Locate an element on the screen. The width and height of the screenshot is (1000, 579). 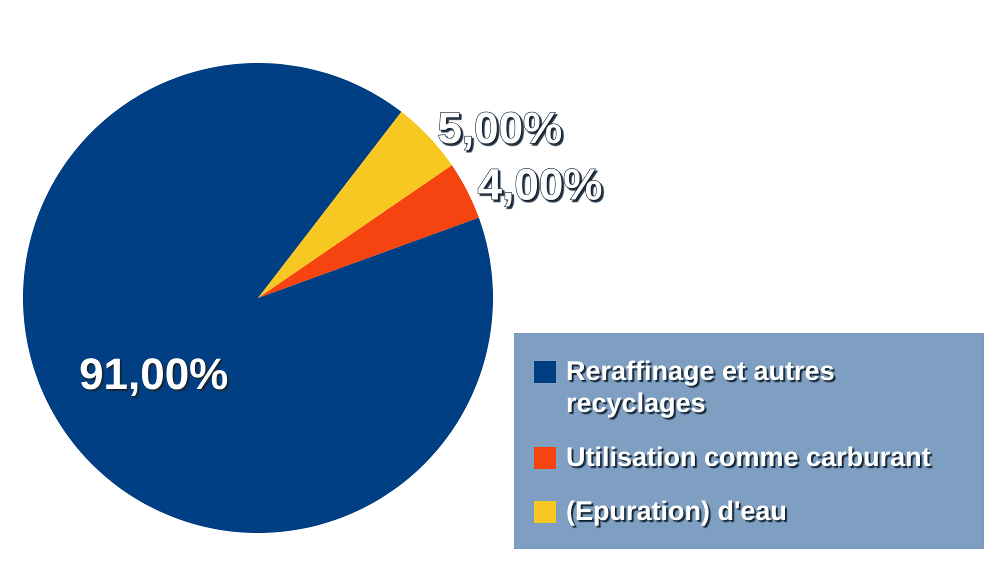
data-label: 5,00% is located at coordinates (499, 128).